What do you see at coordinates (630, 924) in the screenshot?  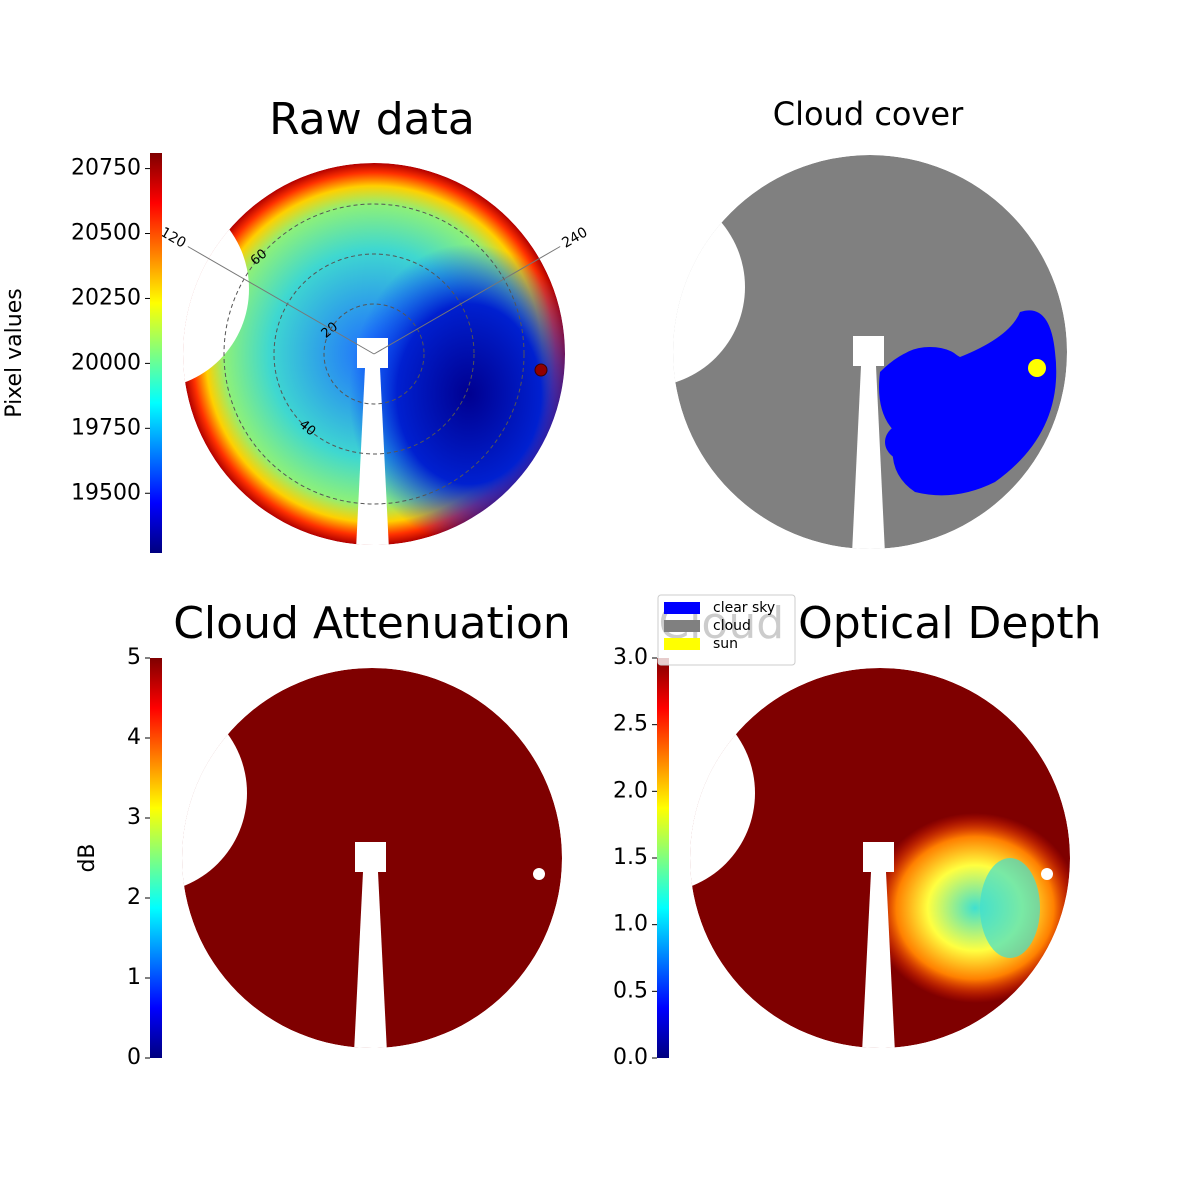 I see `colorbar-tick-label: 1.0` at bounding box center [630, 924].